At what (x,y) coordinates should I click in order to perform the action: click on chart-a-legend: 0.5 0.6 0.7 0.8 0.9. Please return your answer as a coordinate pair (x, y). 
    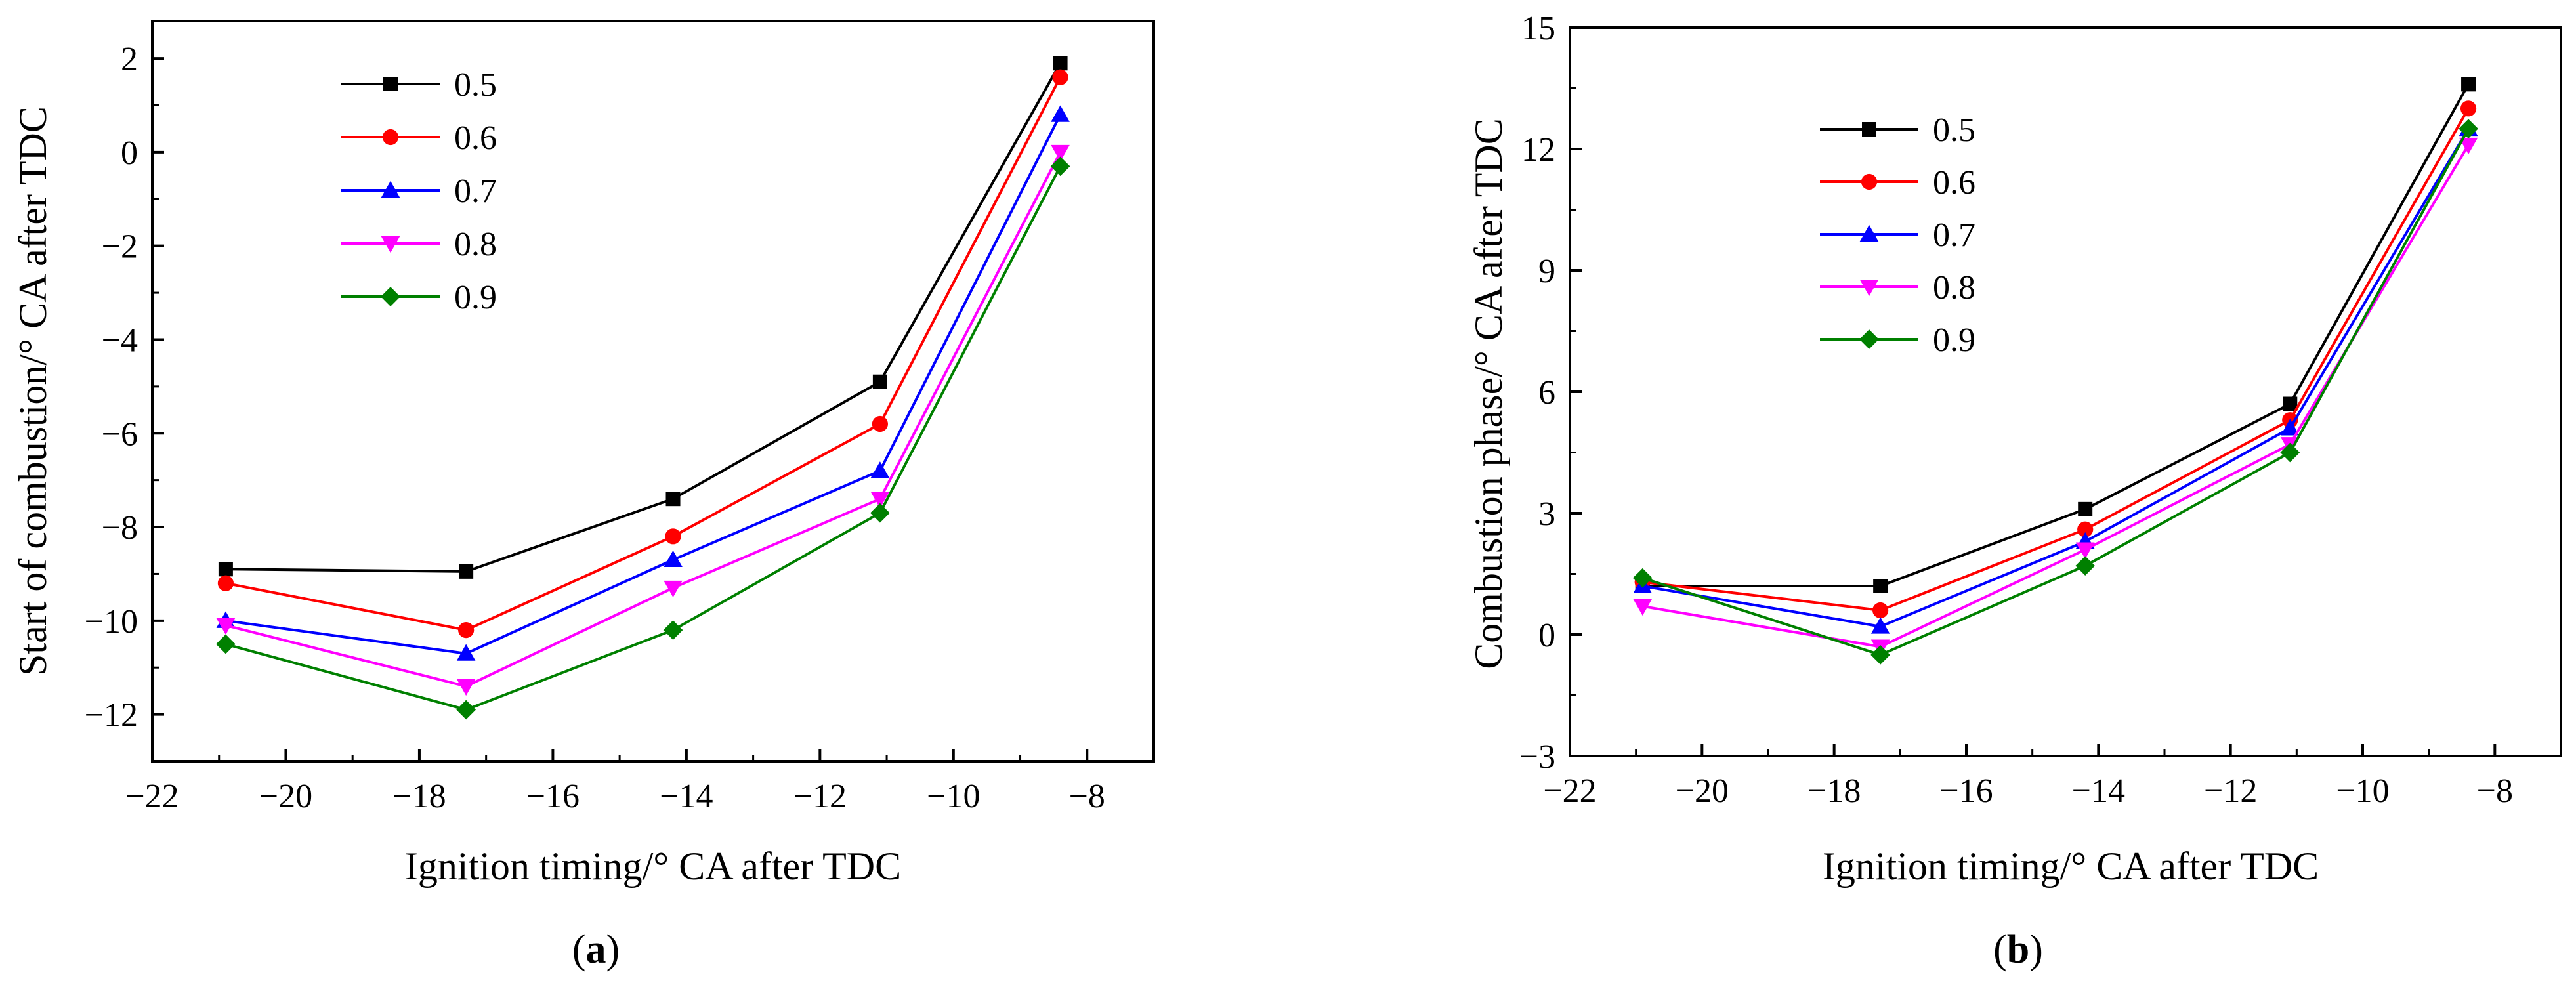
    Looking at the image, I should click on (419, 191).